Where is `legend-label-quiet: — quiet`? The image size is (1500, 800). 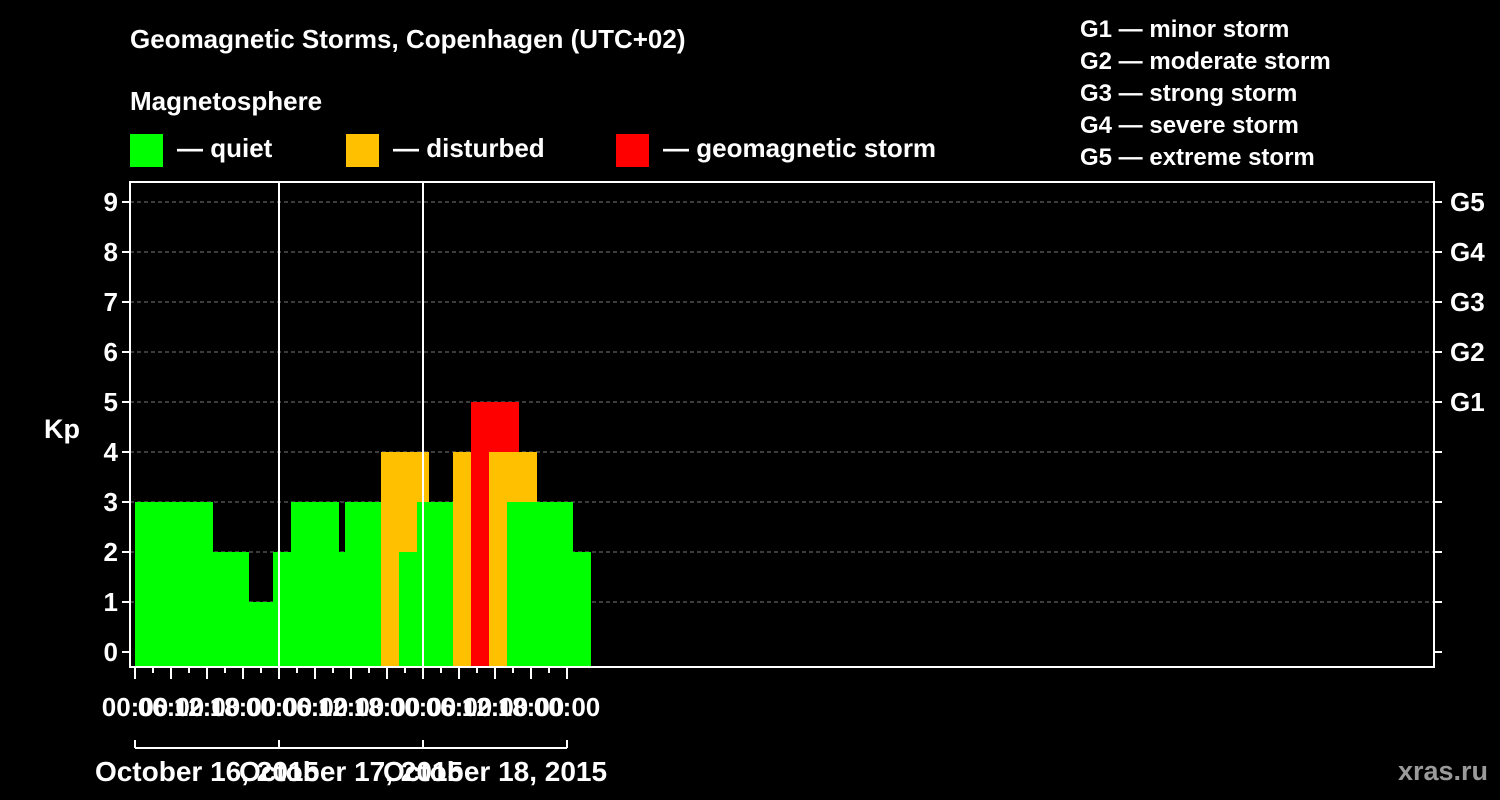
legend-label-quiet: — quiet is located at coordinates (225, 148).